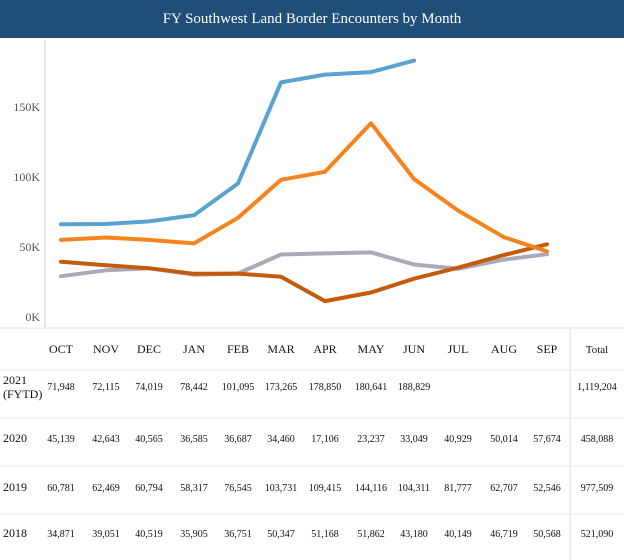 The image size is (624, 560). I want to click on table-cell: 42,643, so click(106, 439).